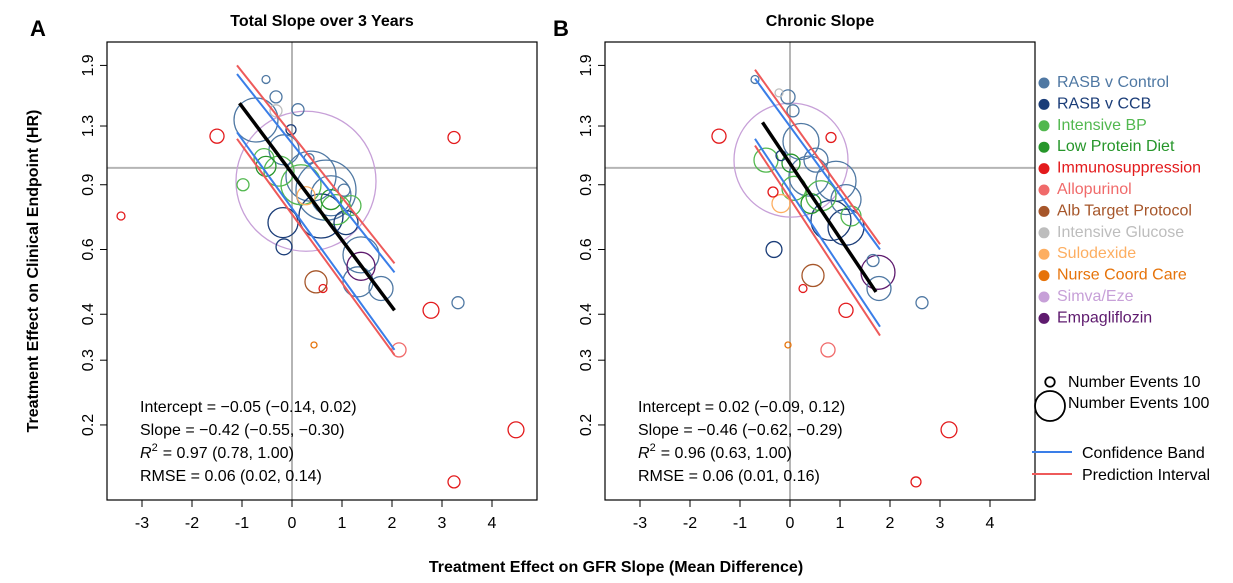 The height and width of the screenshot is (583, 1233). Describe the element at coordinates (640, 523) in the screenshot. I see `x-tick-label: -3` at that location.